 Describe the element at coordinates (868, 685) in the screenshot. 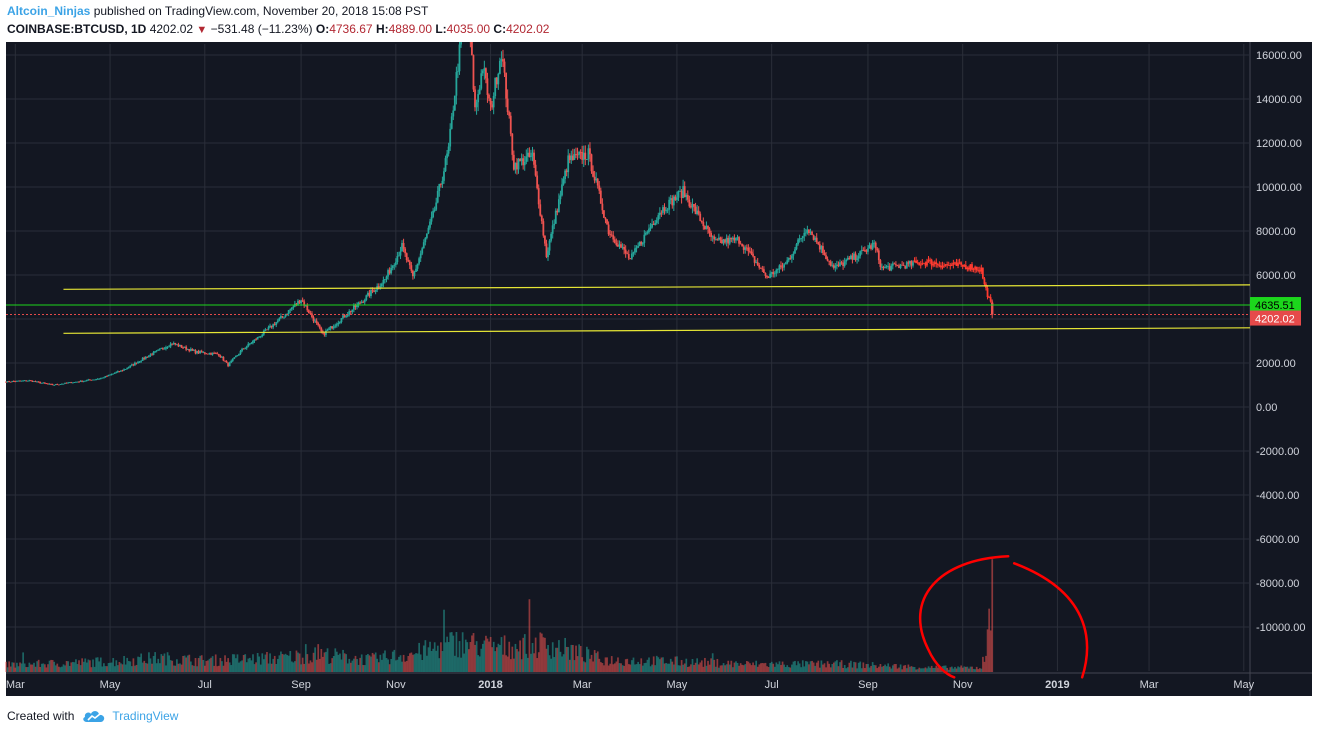

I see `x-tick-label: Sep` at that location.